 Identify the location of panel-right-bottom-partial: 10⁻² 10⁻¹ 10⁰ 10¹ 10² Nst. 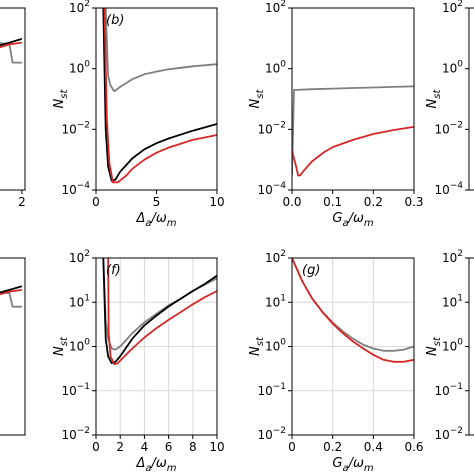
(449, 345).